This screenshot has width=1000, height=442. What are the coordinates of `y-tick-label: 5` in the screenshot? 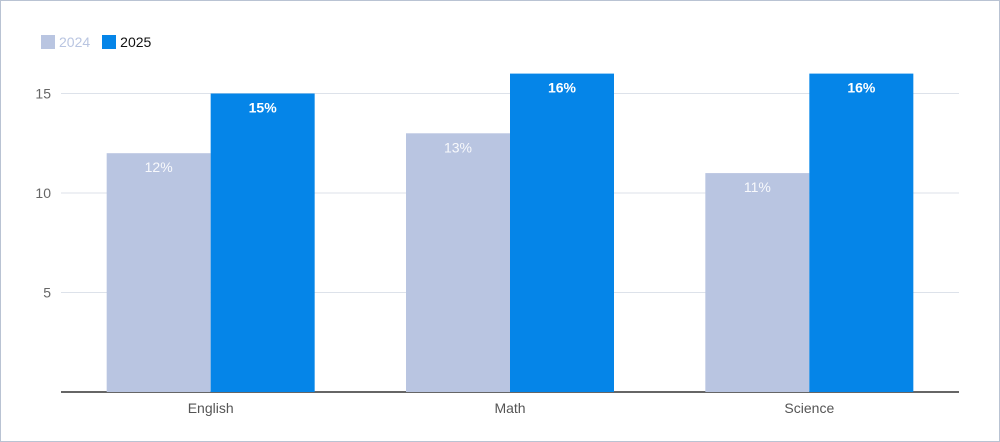 It's located at (47, 293).